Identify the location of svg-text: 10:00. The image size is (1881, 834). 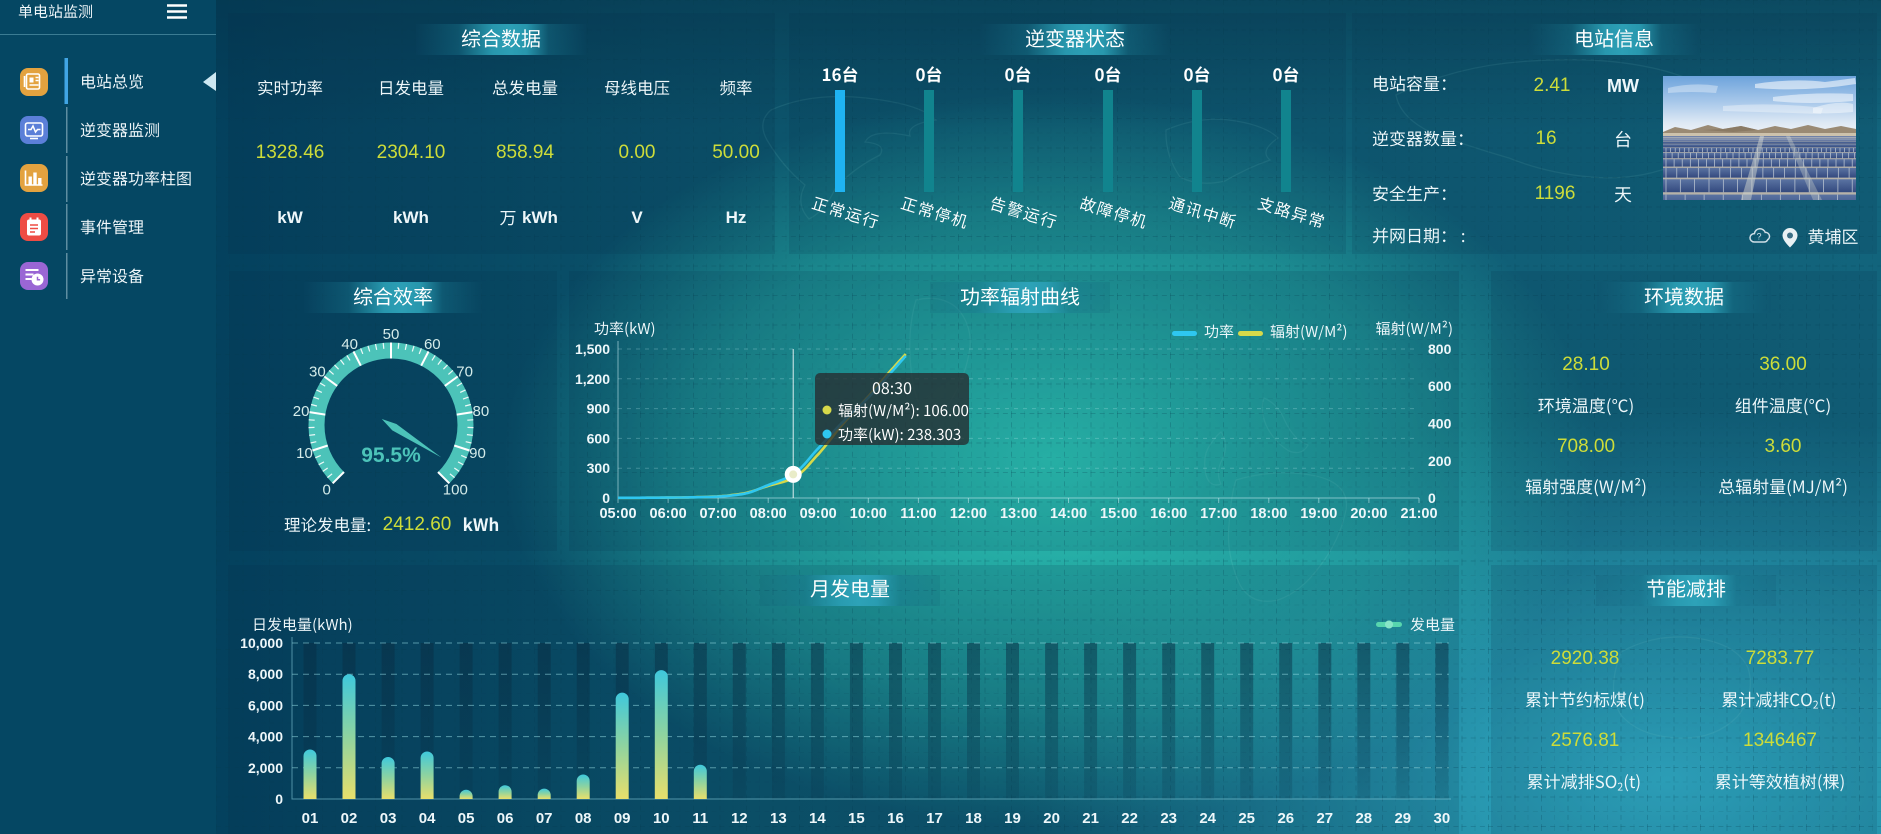
(868, 514).